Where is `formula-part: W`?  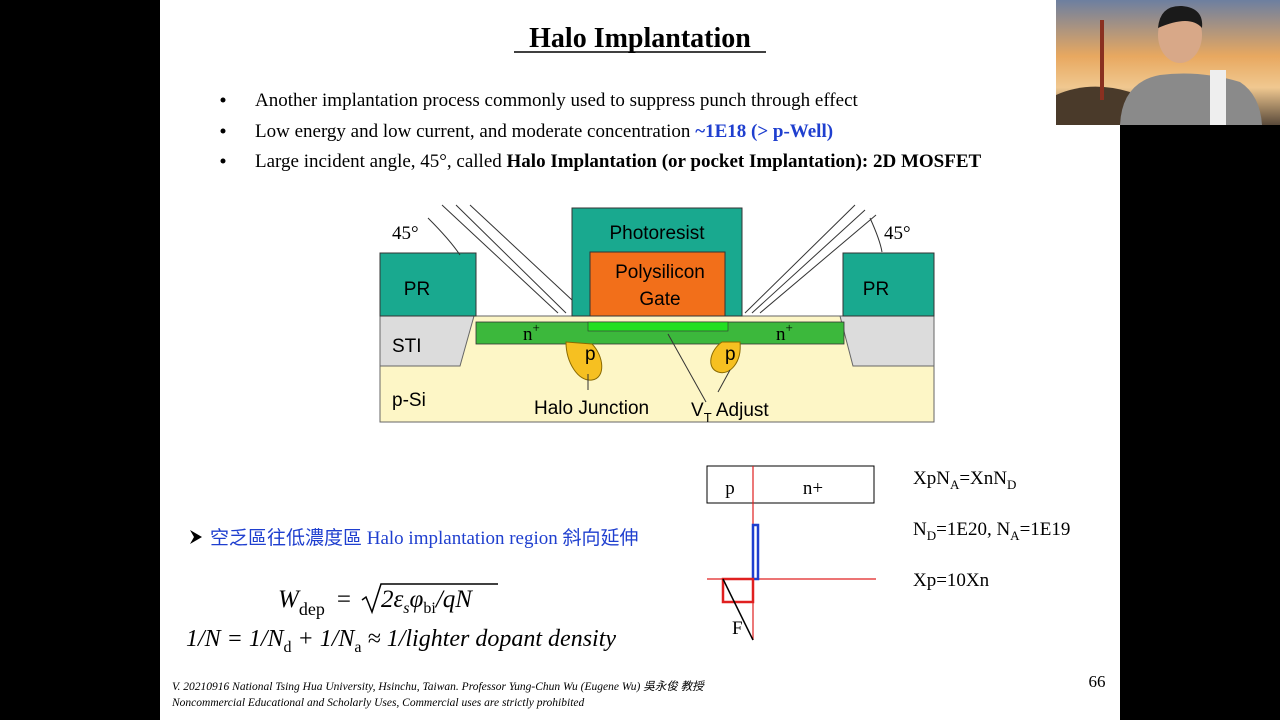
formula-part: W is located at coordinates (289, 599).